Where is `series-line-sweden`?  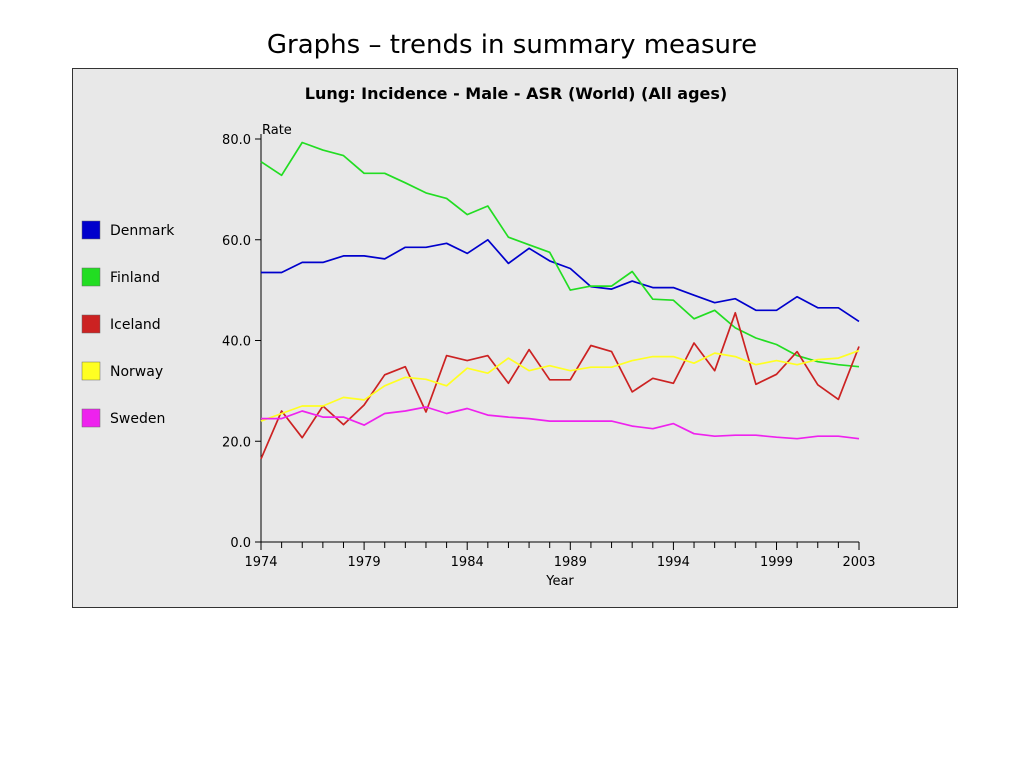
series-line-sweden is located at coordinates (560, 423).